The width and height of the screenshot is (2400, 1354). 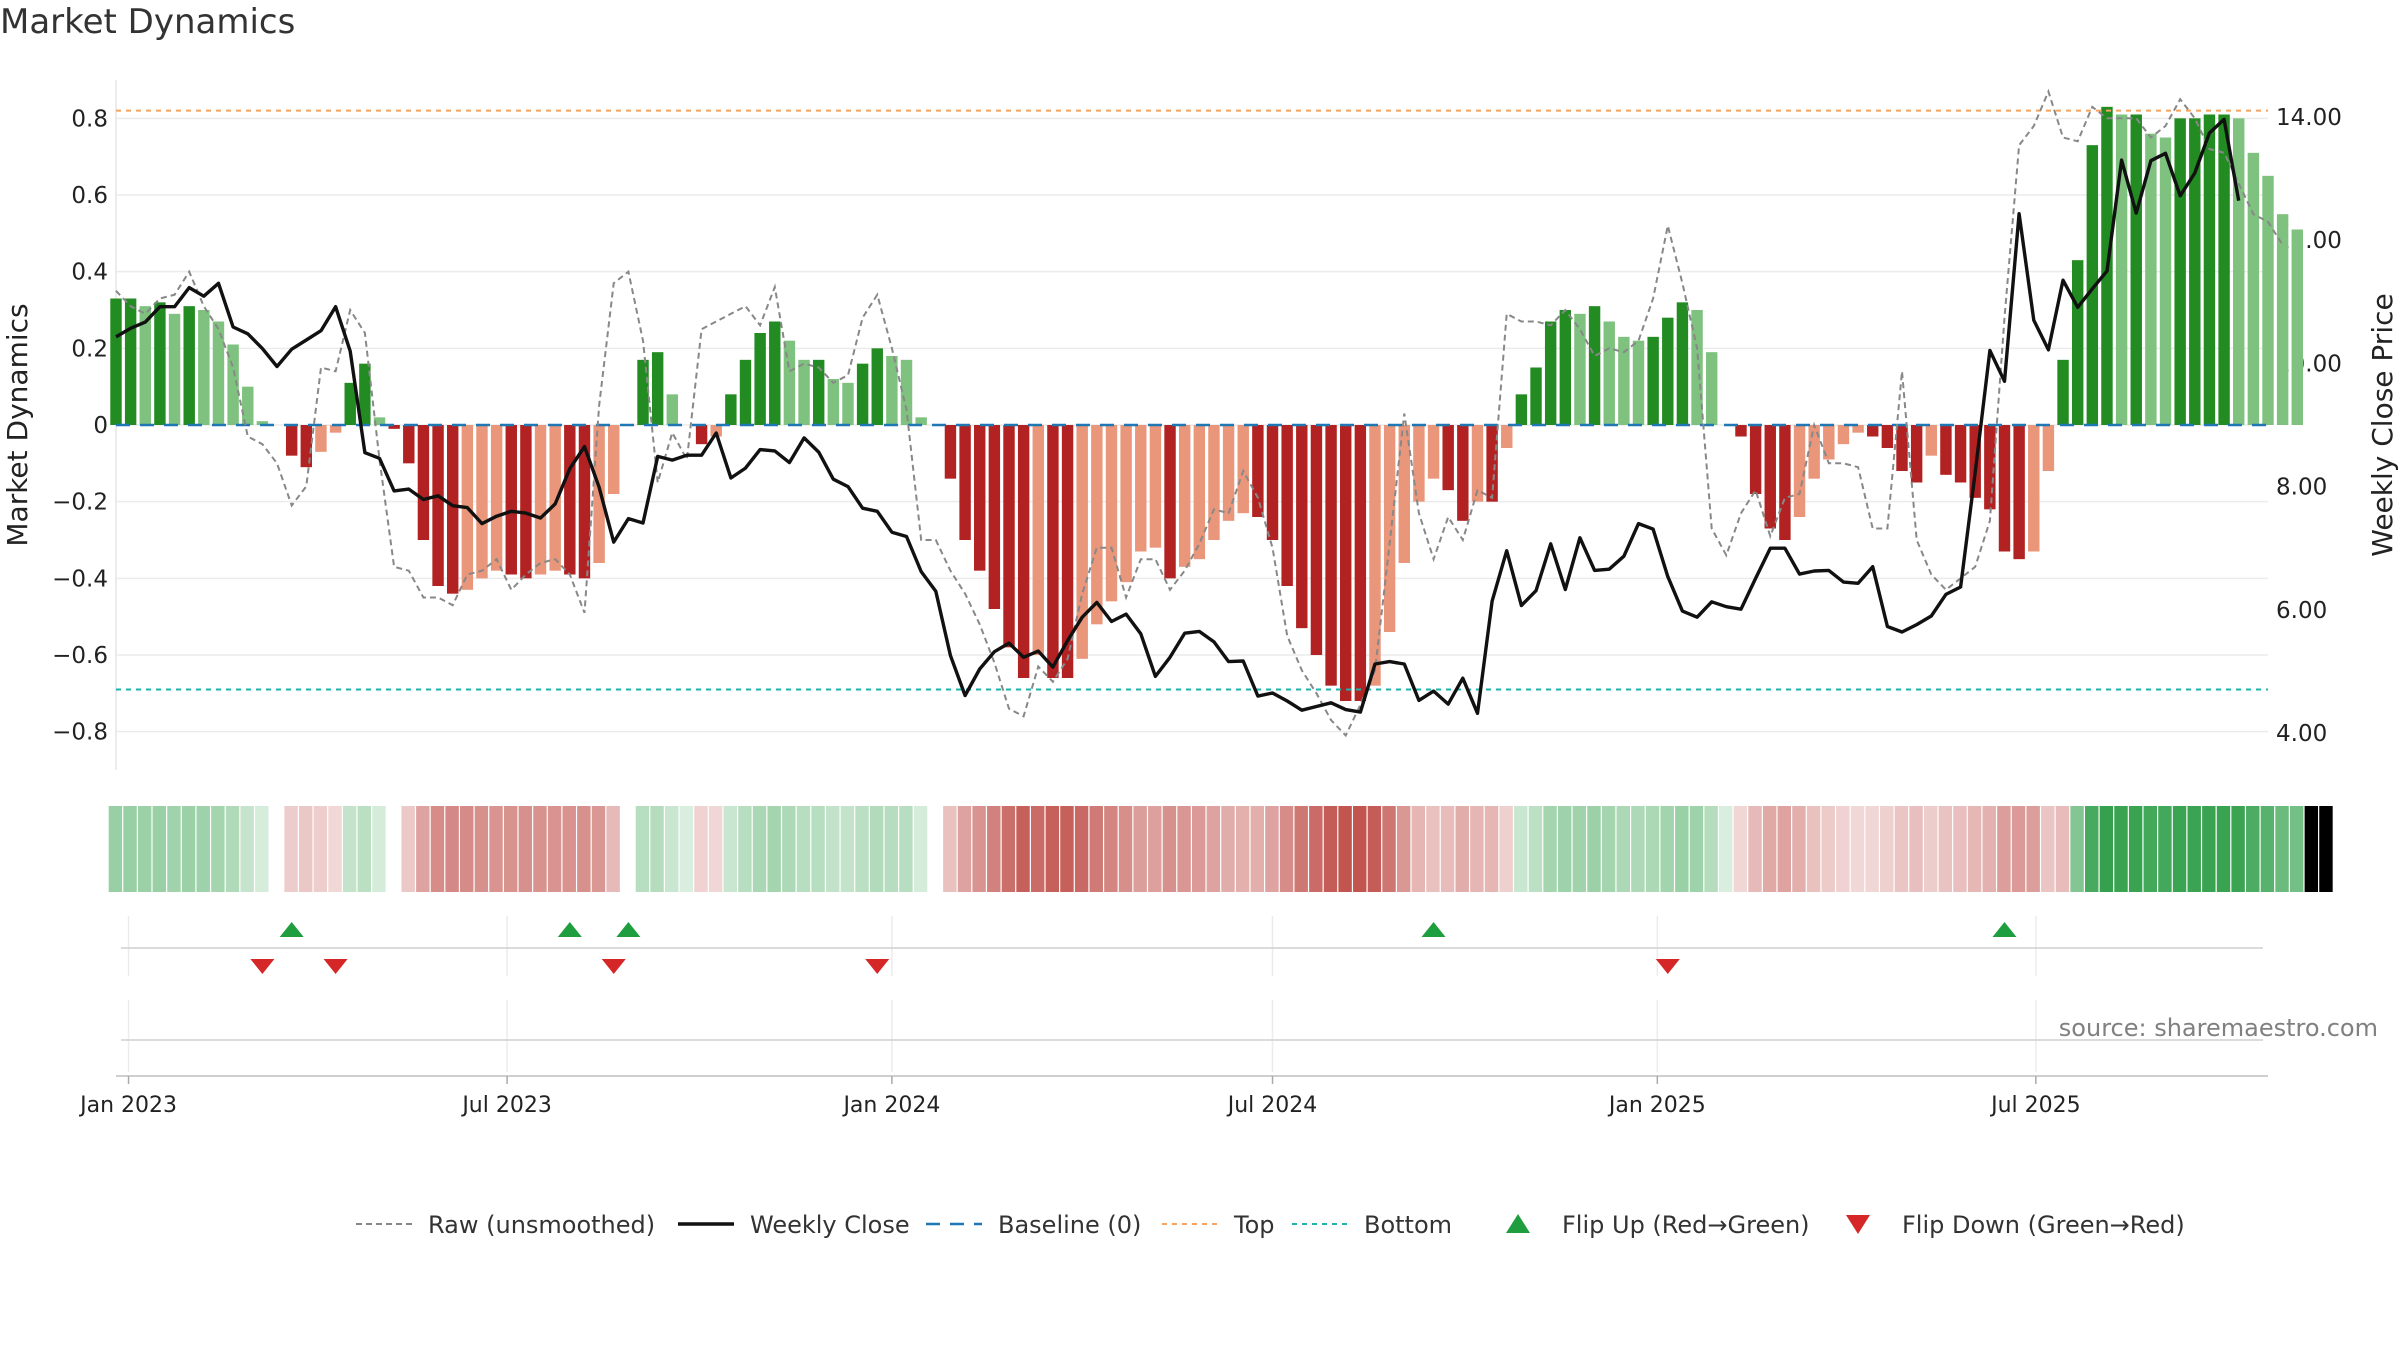 I want to click on y-tick-label: 0.2, so click(x=89, y=349).